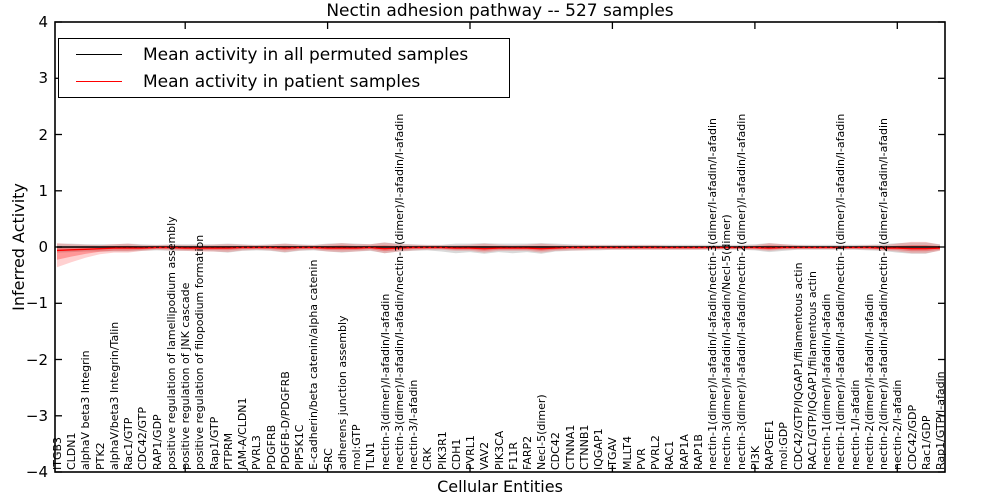  What do you see at coordinates (300, 447) in the screenshot?
I see `x-tick-label: PIP5K1C` at bounding box center [300, 447].